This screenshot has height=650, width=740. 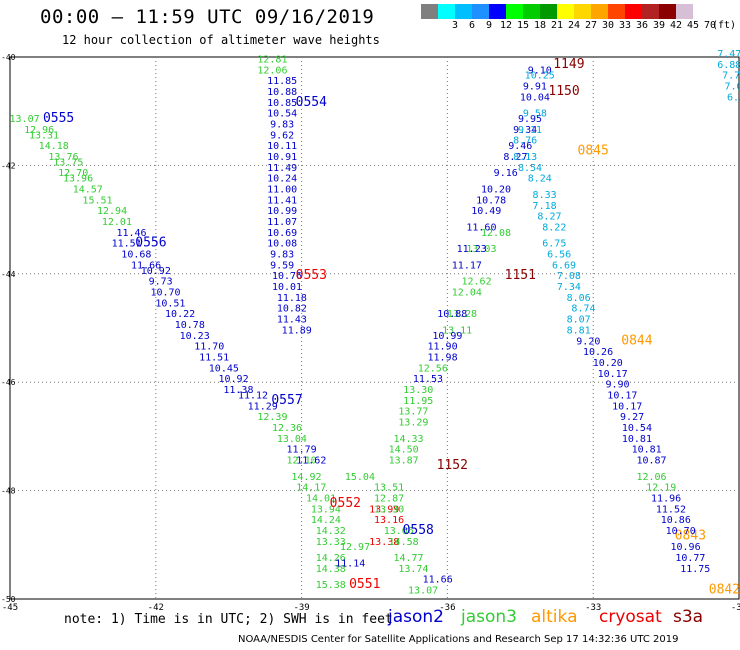 What do you see at coordinates (209, 347) in the screenshot?
I see `wave-height-value: 11.70` at bounding box center [209, 347].